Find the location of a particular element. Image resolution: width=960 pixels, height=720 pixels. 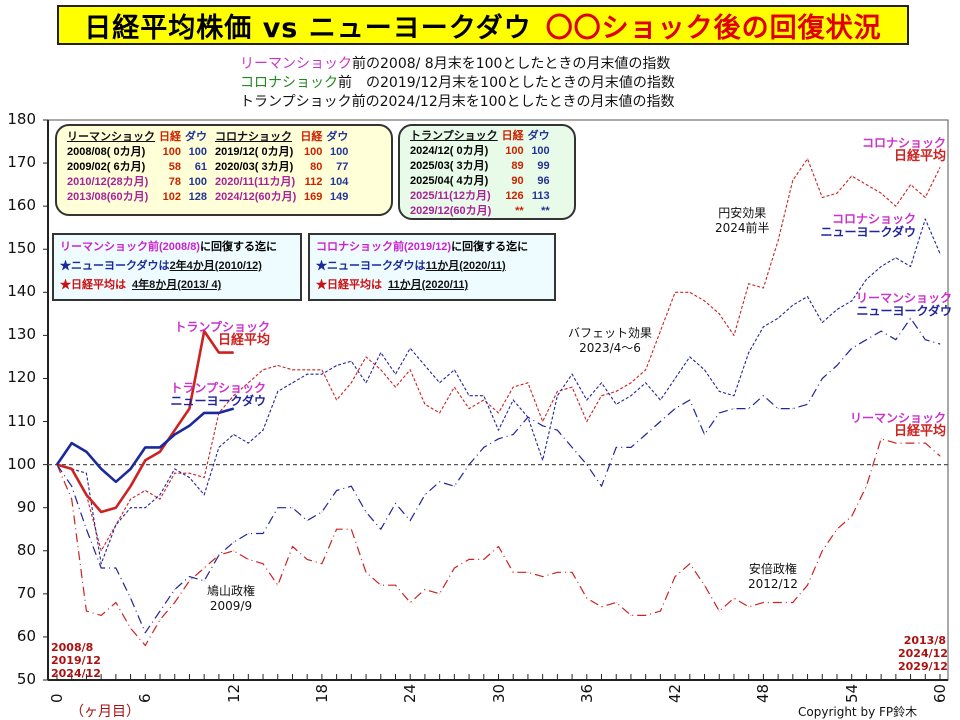

cell: 2009/02( 6カ月) is located at coordinates (106, 167).